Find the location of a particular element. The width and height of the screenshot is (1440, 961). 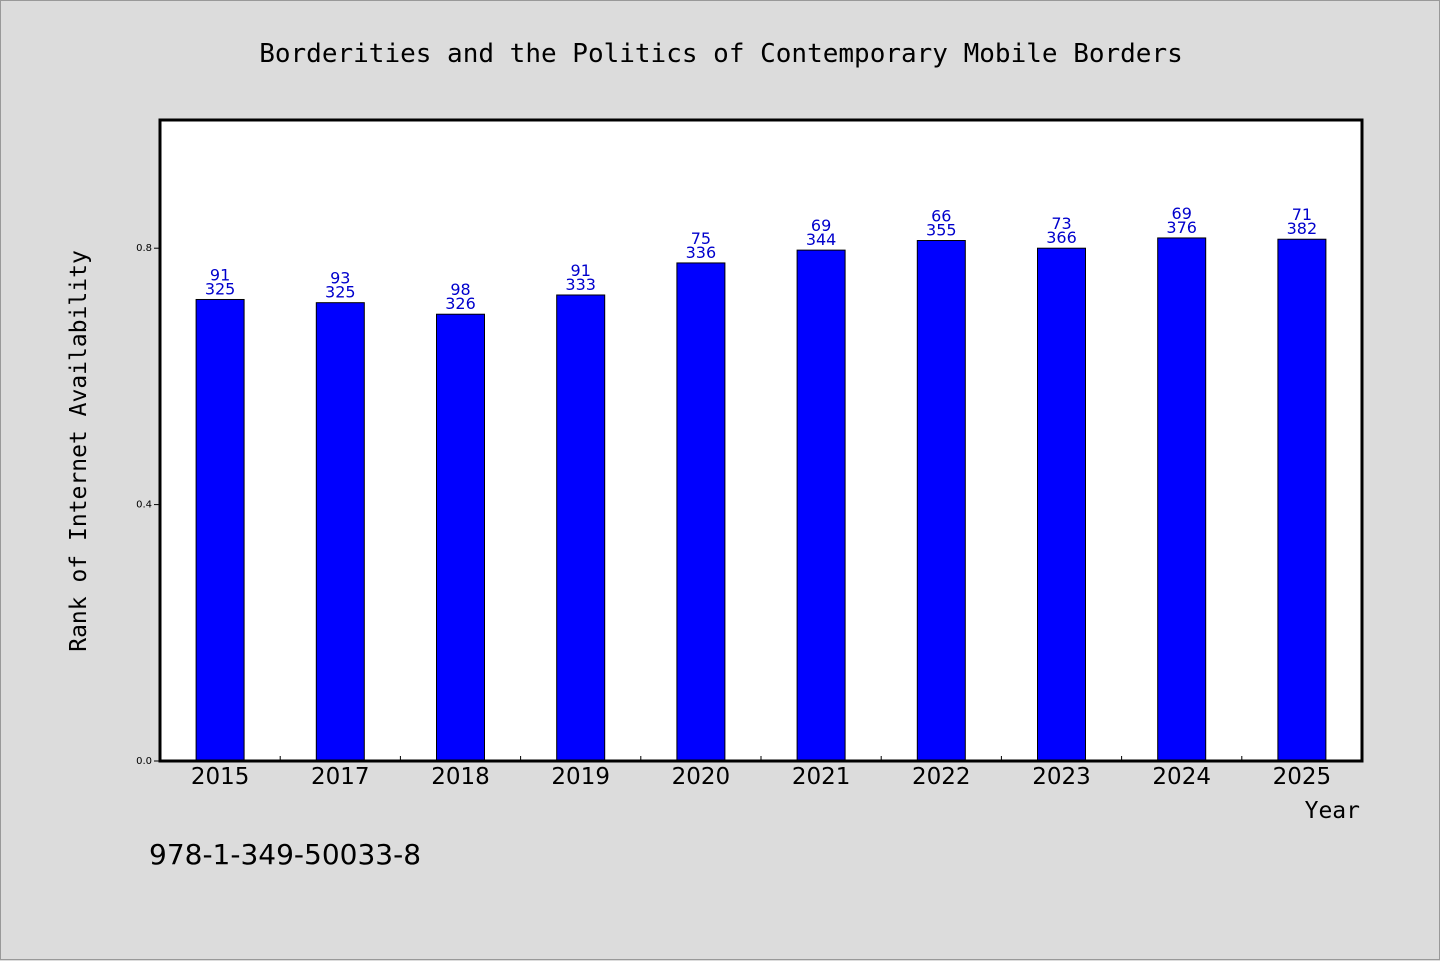

data-label-top-2021: 69 is located at coordinates (821, 225).